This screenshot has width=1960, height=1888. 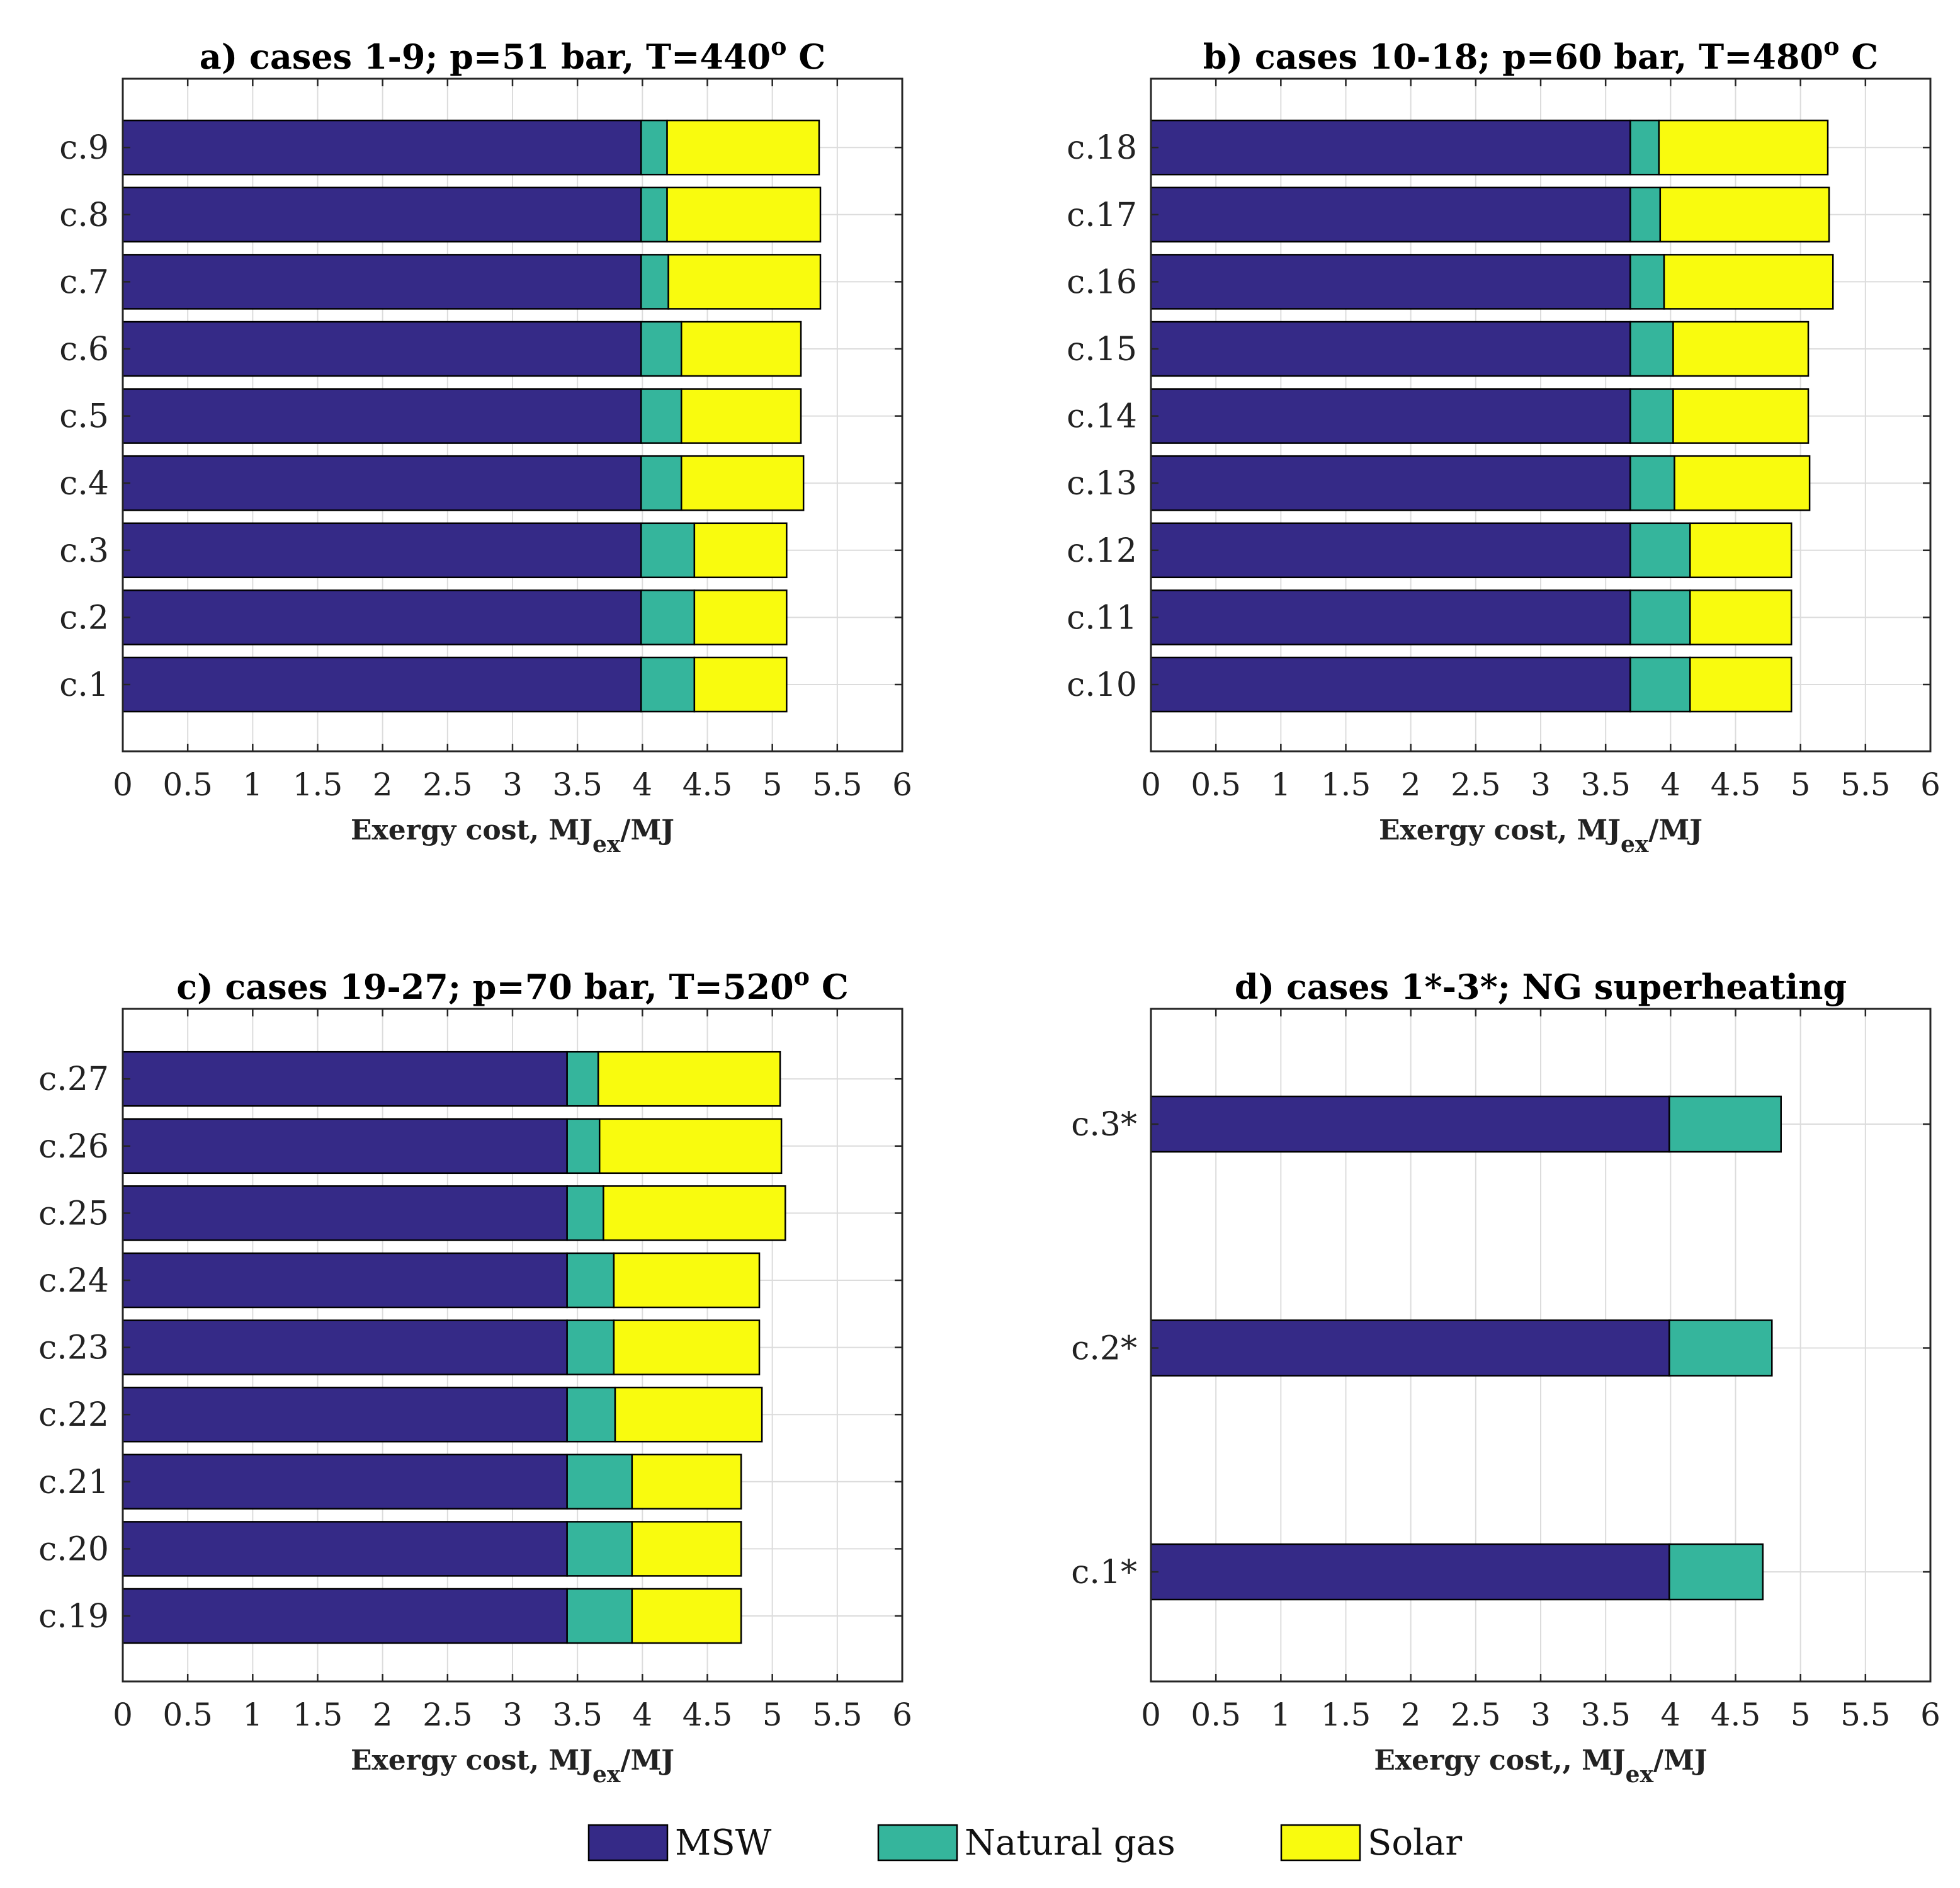 What do you see at coordinates (382, 349) in the screenshot?
I see `bar-msw-c.6` at bounding box center [382, 349].